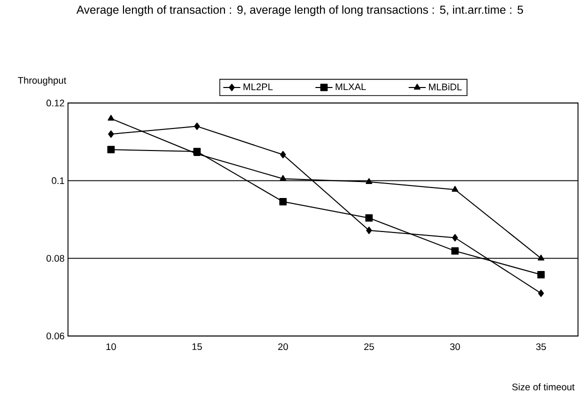  I want to click on y-tick-label: 0.12, so click(55, 103).